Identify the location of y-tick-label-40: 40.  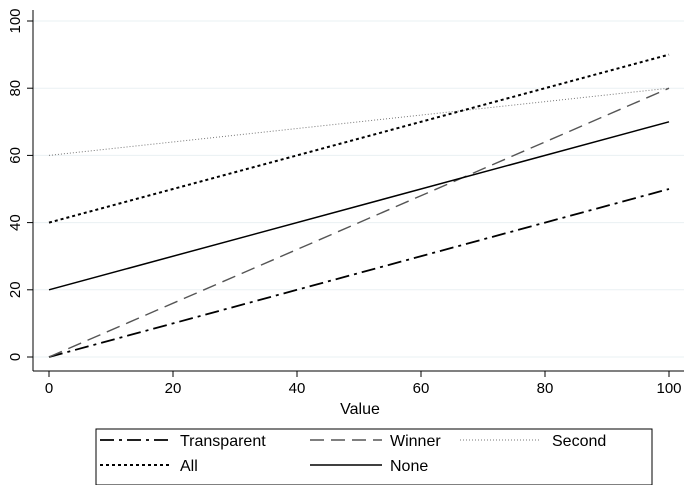
(15, 222).